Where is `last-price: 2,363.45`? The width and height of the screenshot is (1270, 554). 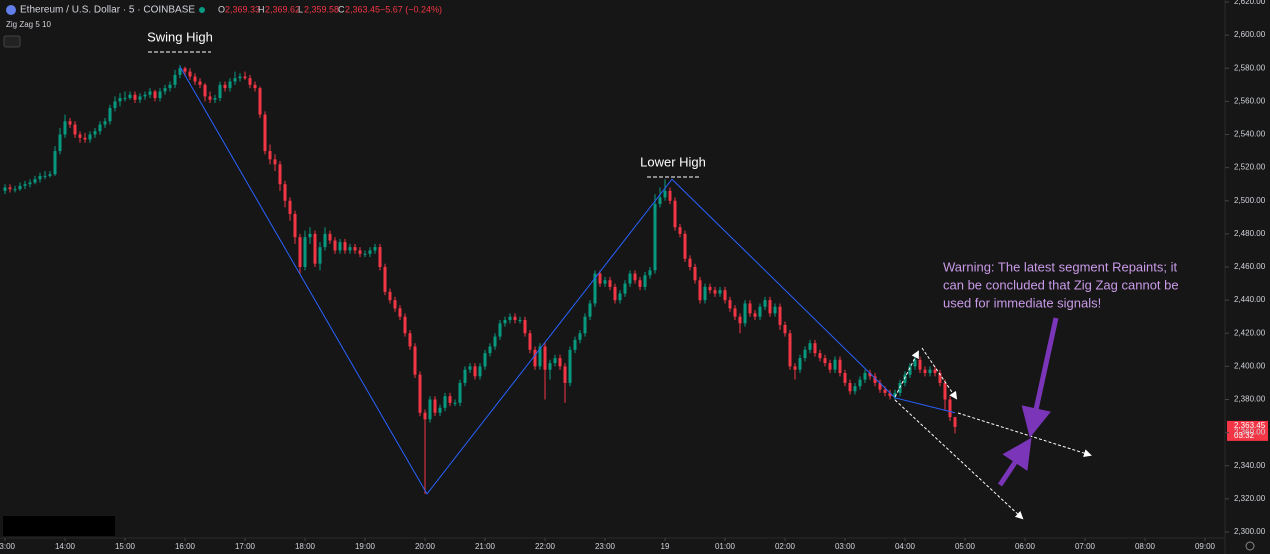
last-price: 2,363.45 is located at coordinates (1250, 425).